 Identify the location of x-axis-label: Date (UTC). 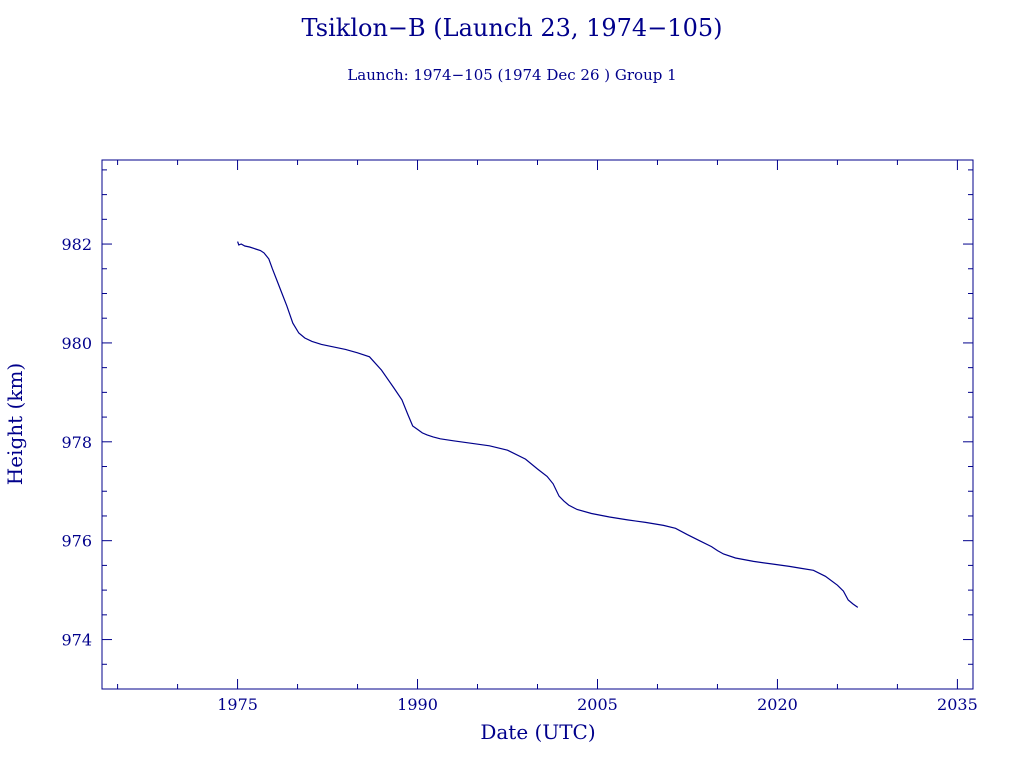
(537, 732).